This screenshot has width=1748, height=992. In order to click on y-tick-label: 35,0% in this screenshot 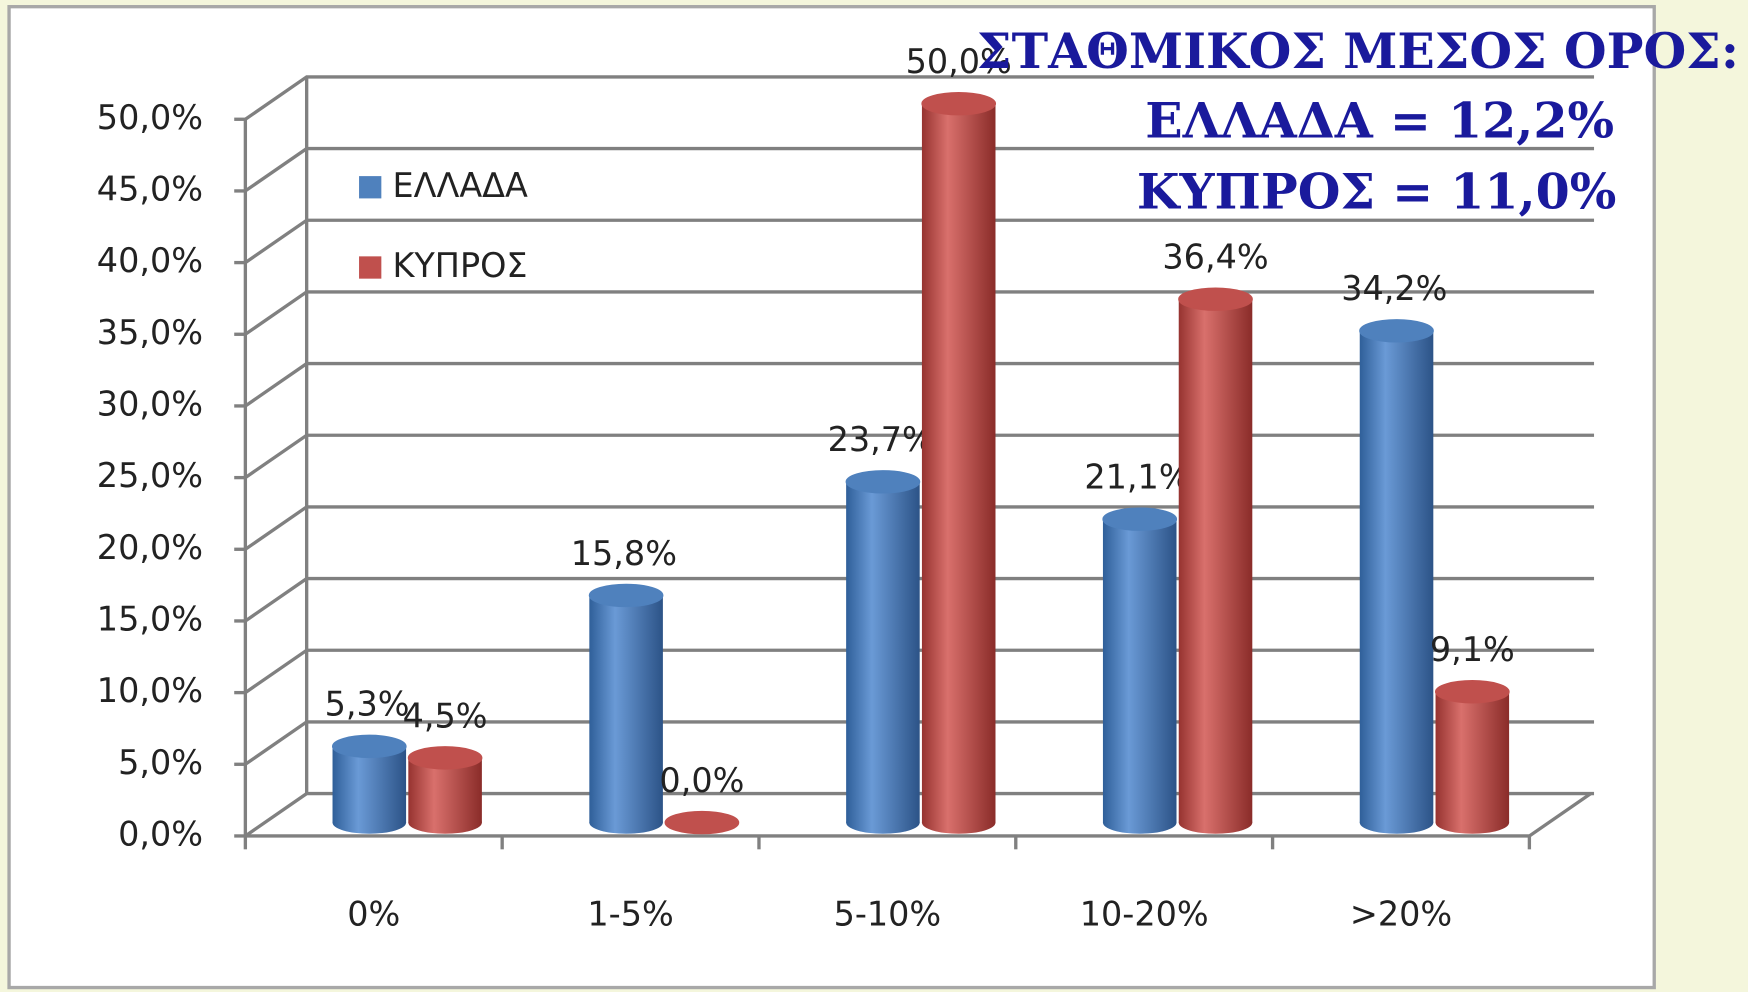, I will do `click(150, 332)`.